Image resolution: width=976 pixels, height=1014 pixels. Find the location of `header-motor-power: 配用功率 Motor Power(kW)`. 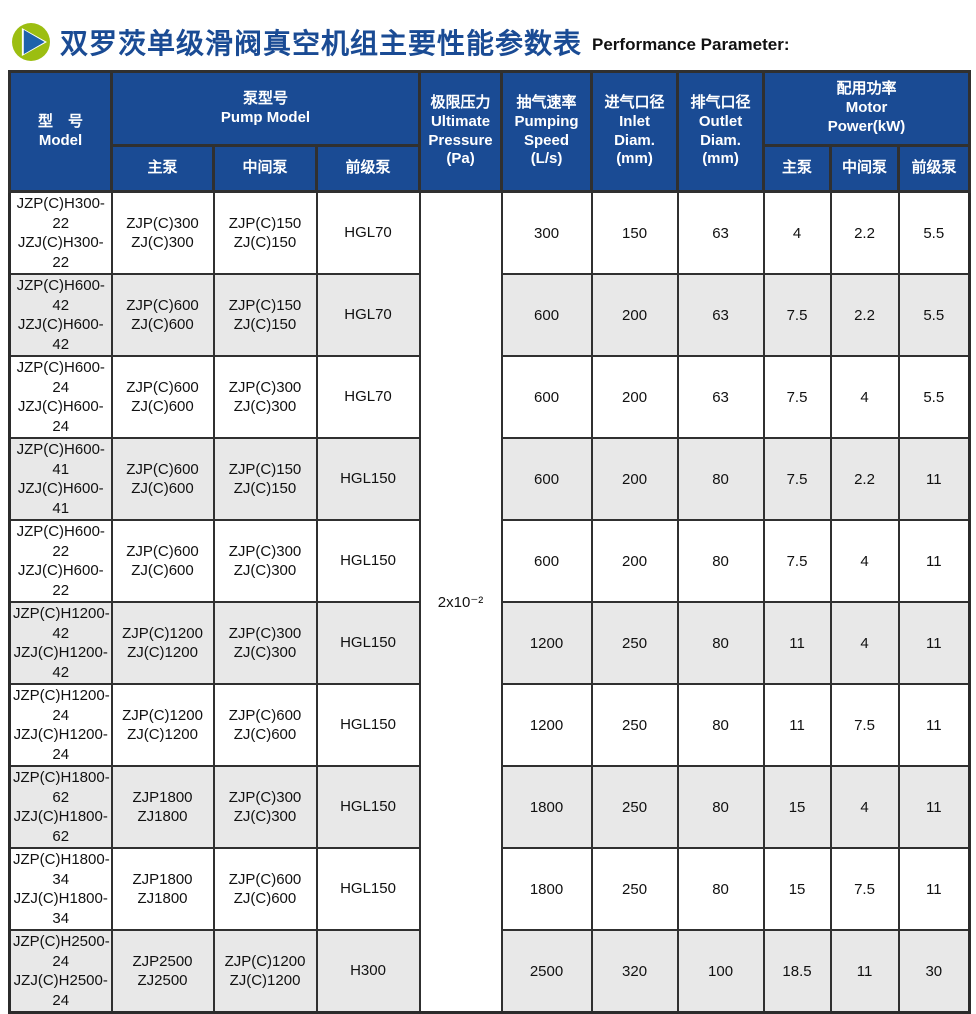

header-motor-power: 配用功率 Motor Power(kW) is located at coordinates (867, 108).